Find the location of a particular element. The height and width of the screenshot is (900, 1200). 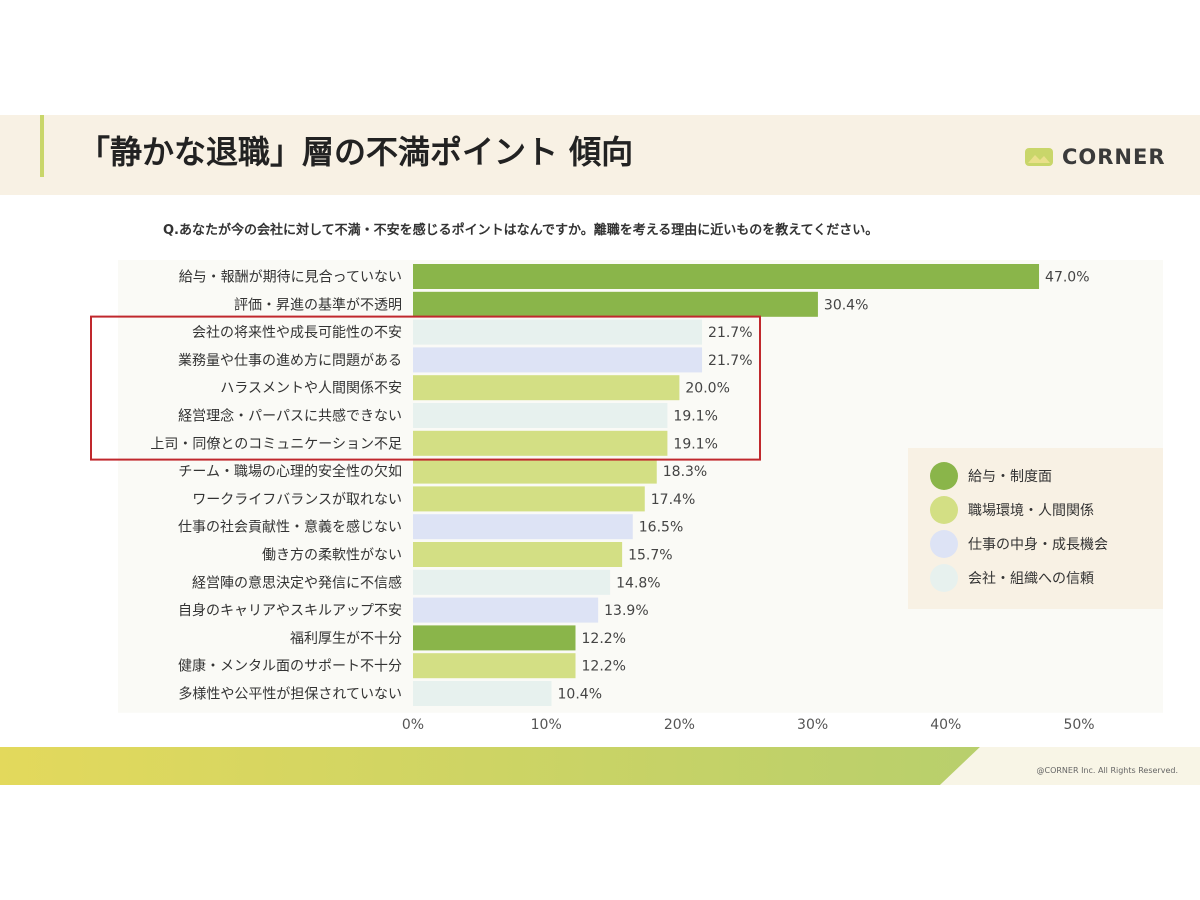

highlight-box is located at coordinates (425, 388).